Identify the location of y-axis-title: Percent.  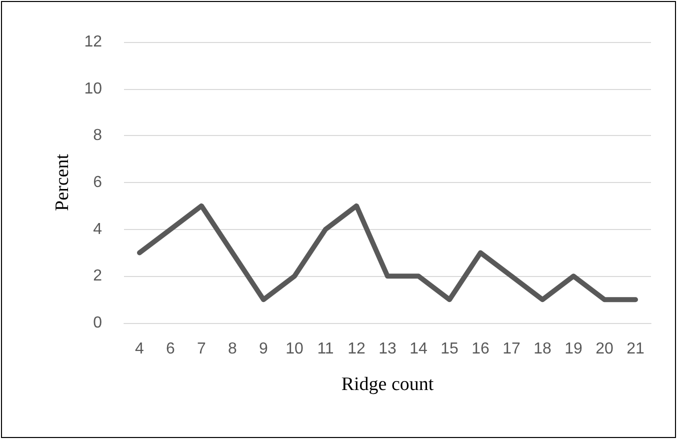
(62, 182).